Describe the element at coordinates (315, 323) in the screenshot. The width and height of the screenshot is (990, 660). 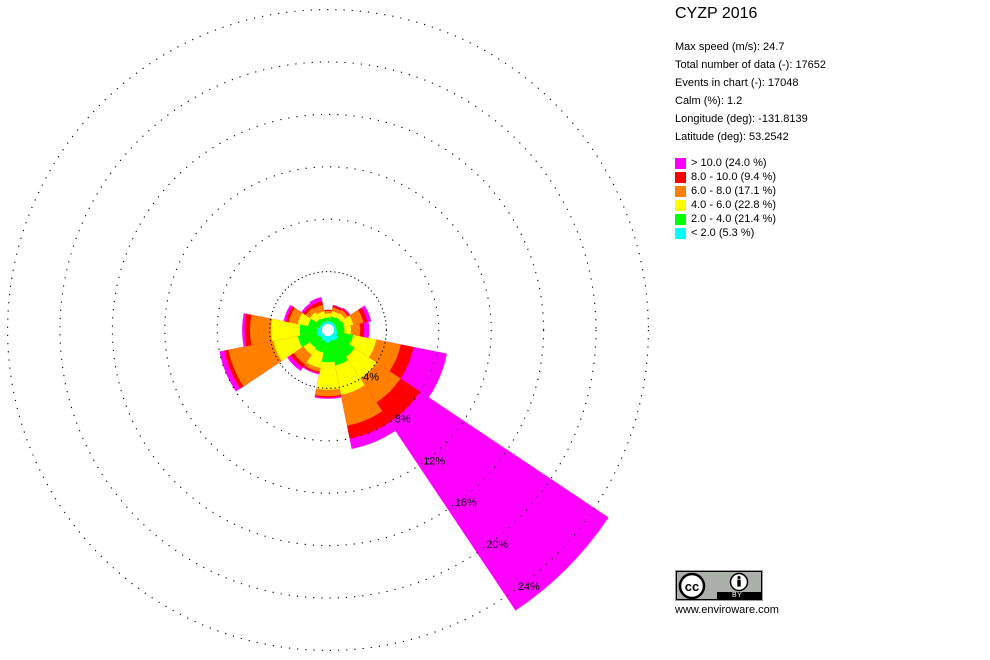
I see `sector-292.5-bin-1` at that location.